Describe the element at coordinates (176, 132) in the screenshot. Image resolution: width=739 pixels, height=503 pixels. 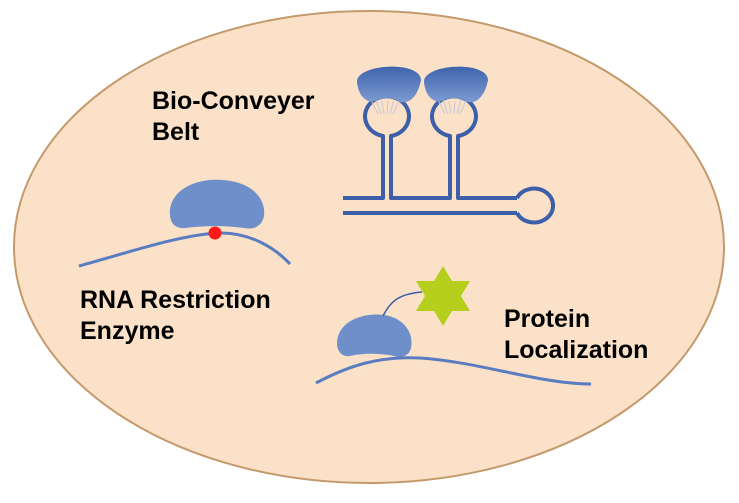
I see `bio-conveyer-belt-label-line2: Belt` at that location.